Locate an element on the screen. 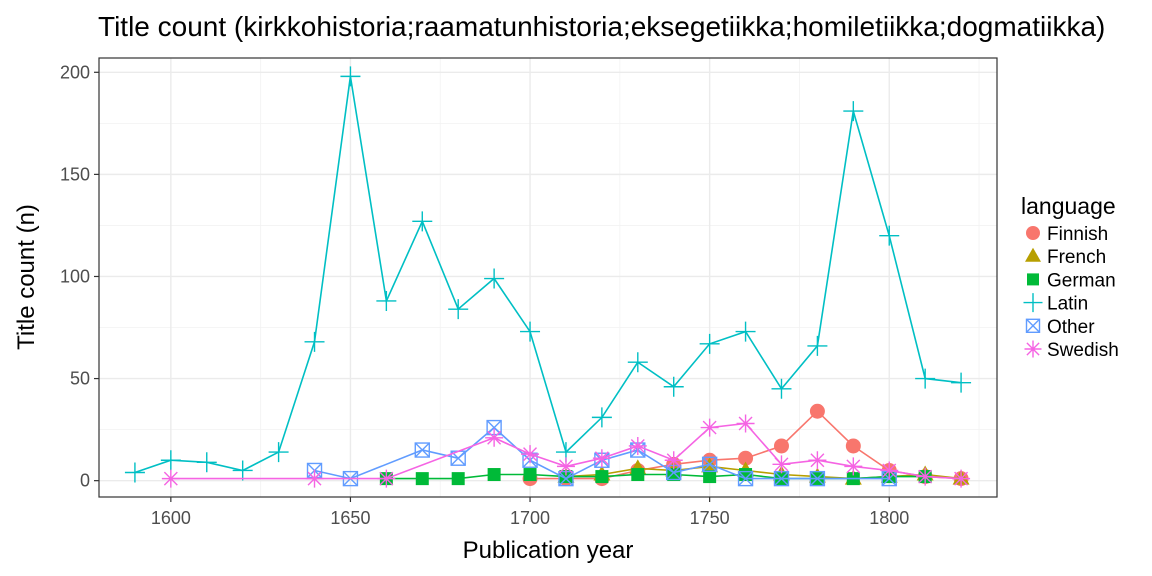  legend-key-swedish is located at coordinates (1033, 349).